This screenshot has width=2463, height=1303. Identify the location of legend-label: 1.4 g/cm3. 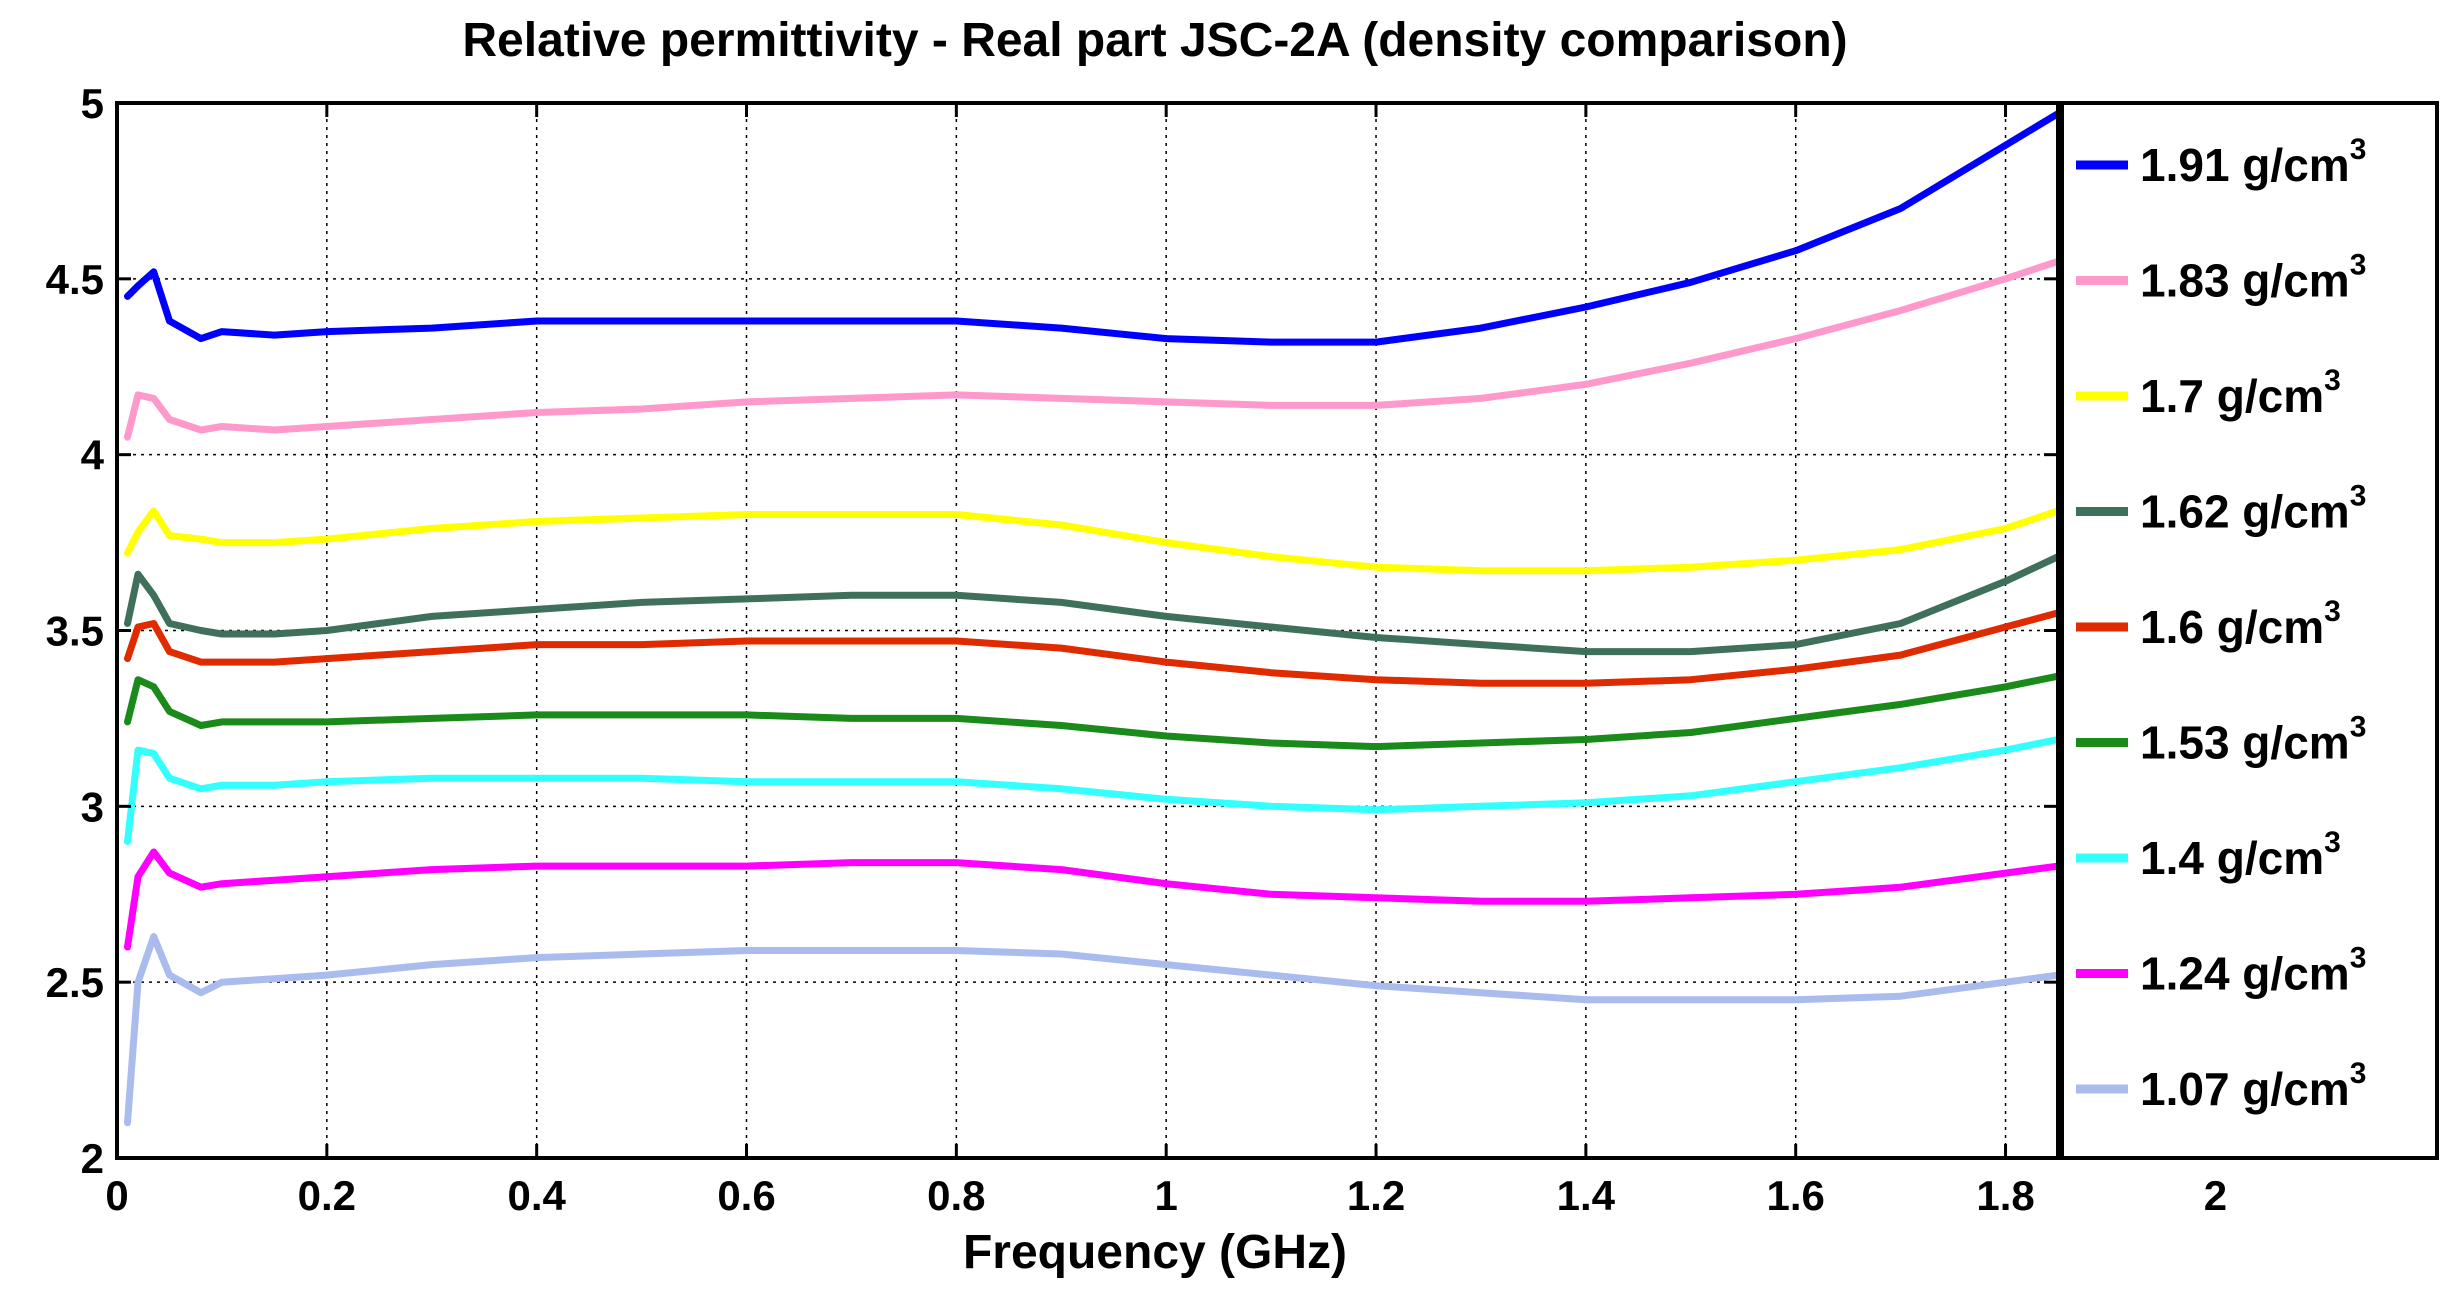
(2240, 855).